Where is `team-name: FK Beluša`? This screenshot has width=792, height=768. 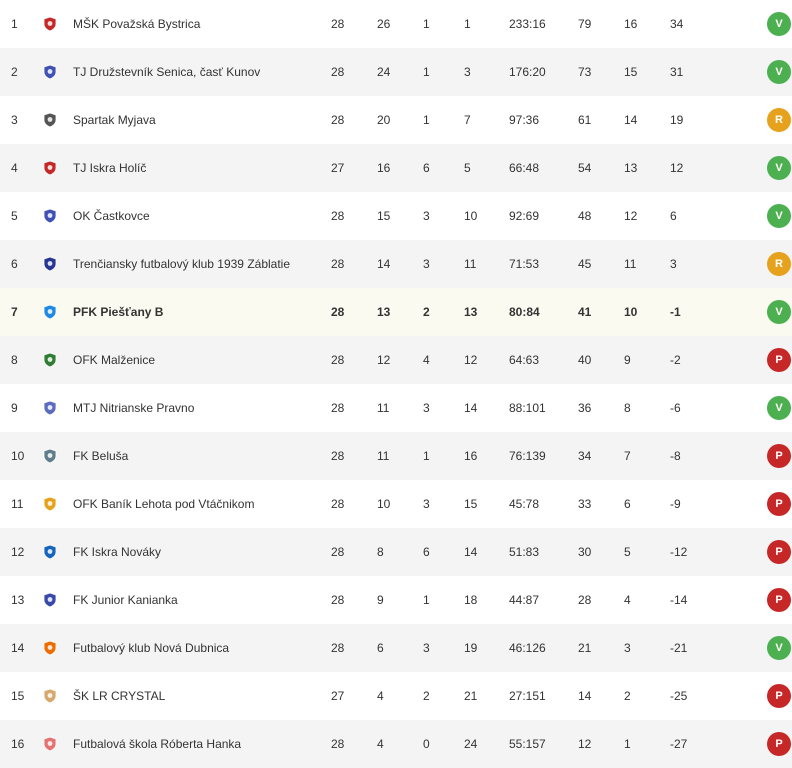
team-name: FK Beluša is located at coordinates (101, 456).